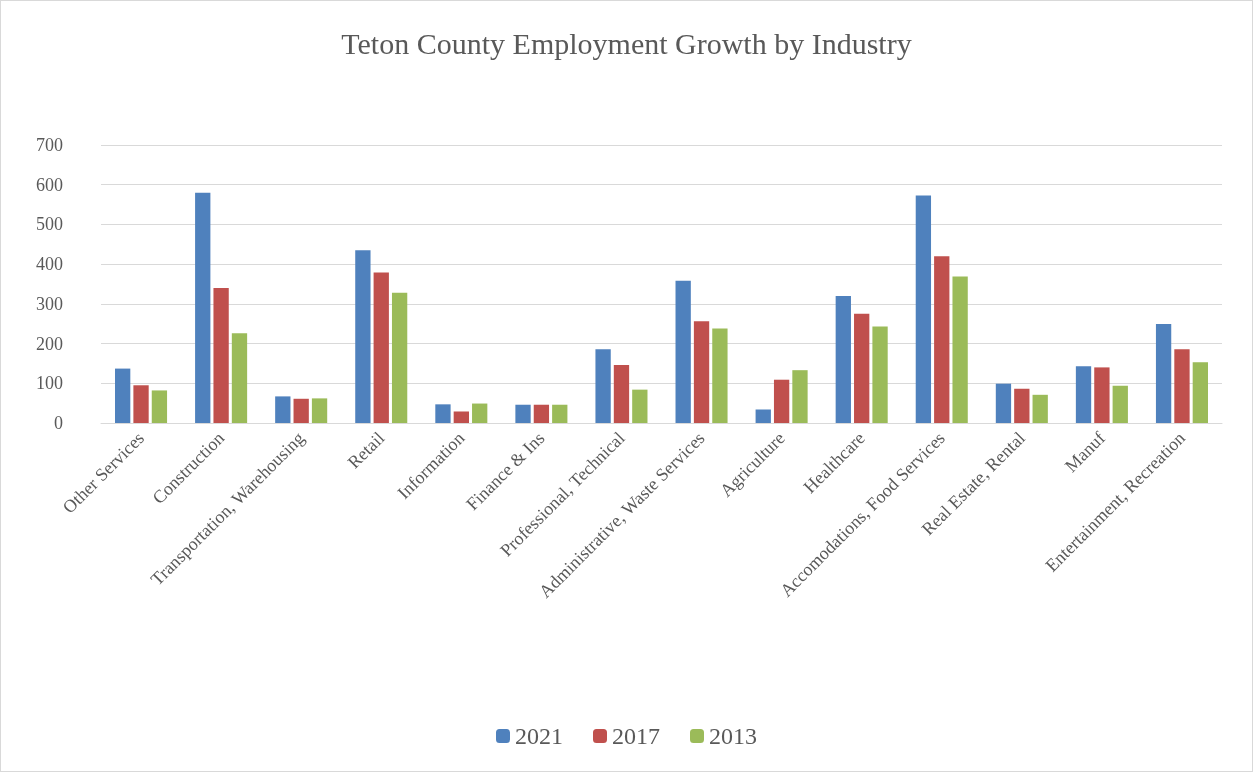 The height and width of the screenshot is (772, 1253). What do you see at coordinates (49, 184) in the screenshot?
I see `y-tick-label: 600` at bounding box center [49, 184].